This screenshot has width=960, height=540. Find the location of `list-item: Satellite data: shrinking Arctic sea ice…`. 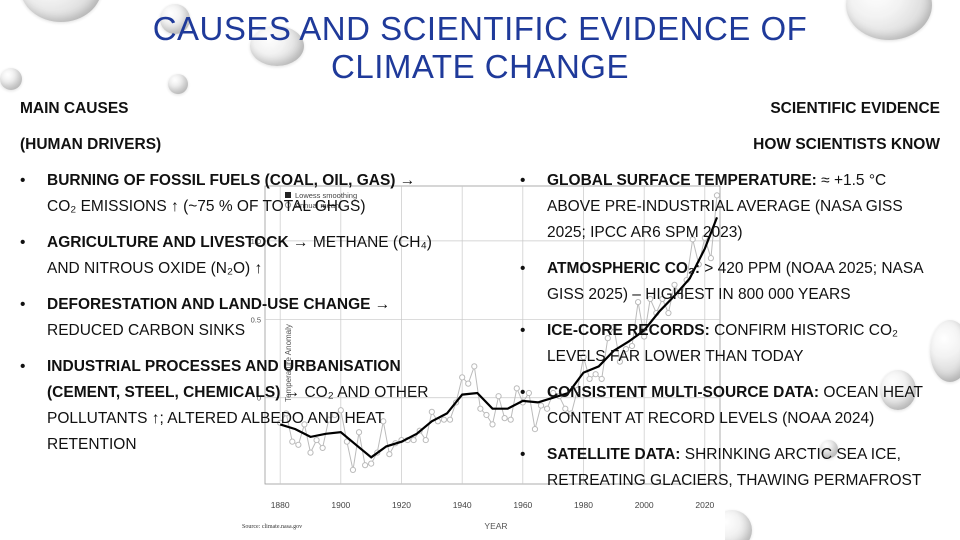

list-item: Satellite data: shrinking Arctic sea ice… is located at coordinates (730, 468).